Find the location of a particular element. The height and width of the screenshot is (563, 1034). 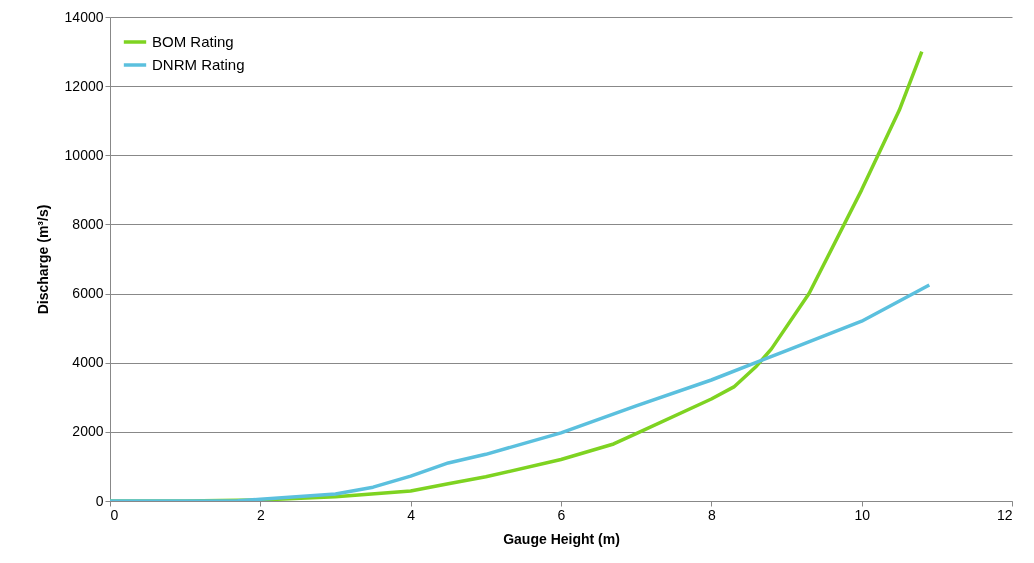

x-tick-label: 8 is located at coordinates (711, 514).